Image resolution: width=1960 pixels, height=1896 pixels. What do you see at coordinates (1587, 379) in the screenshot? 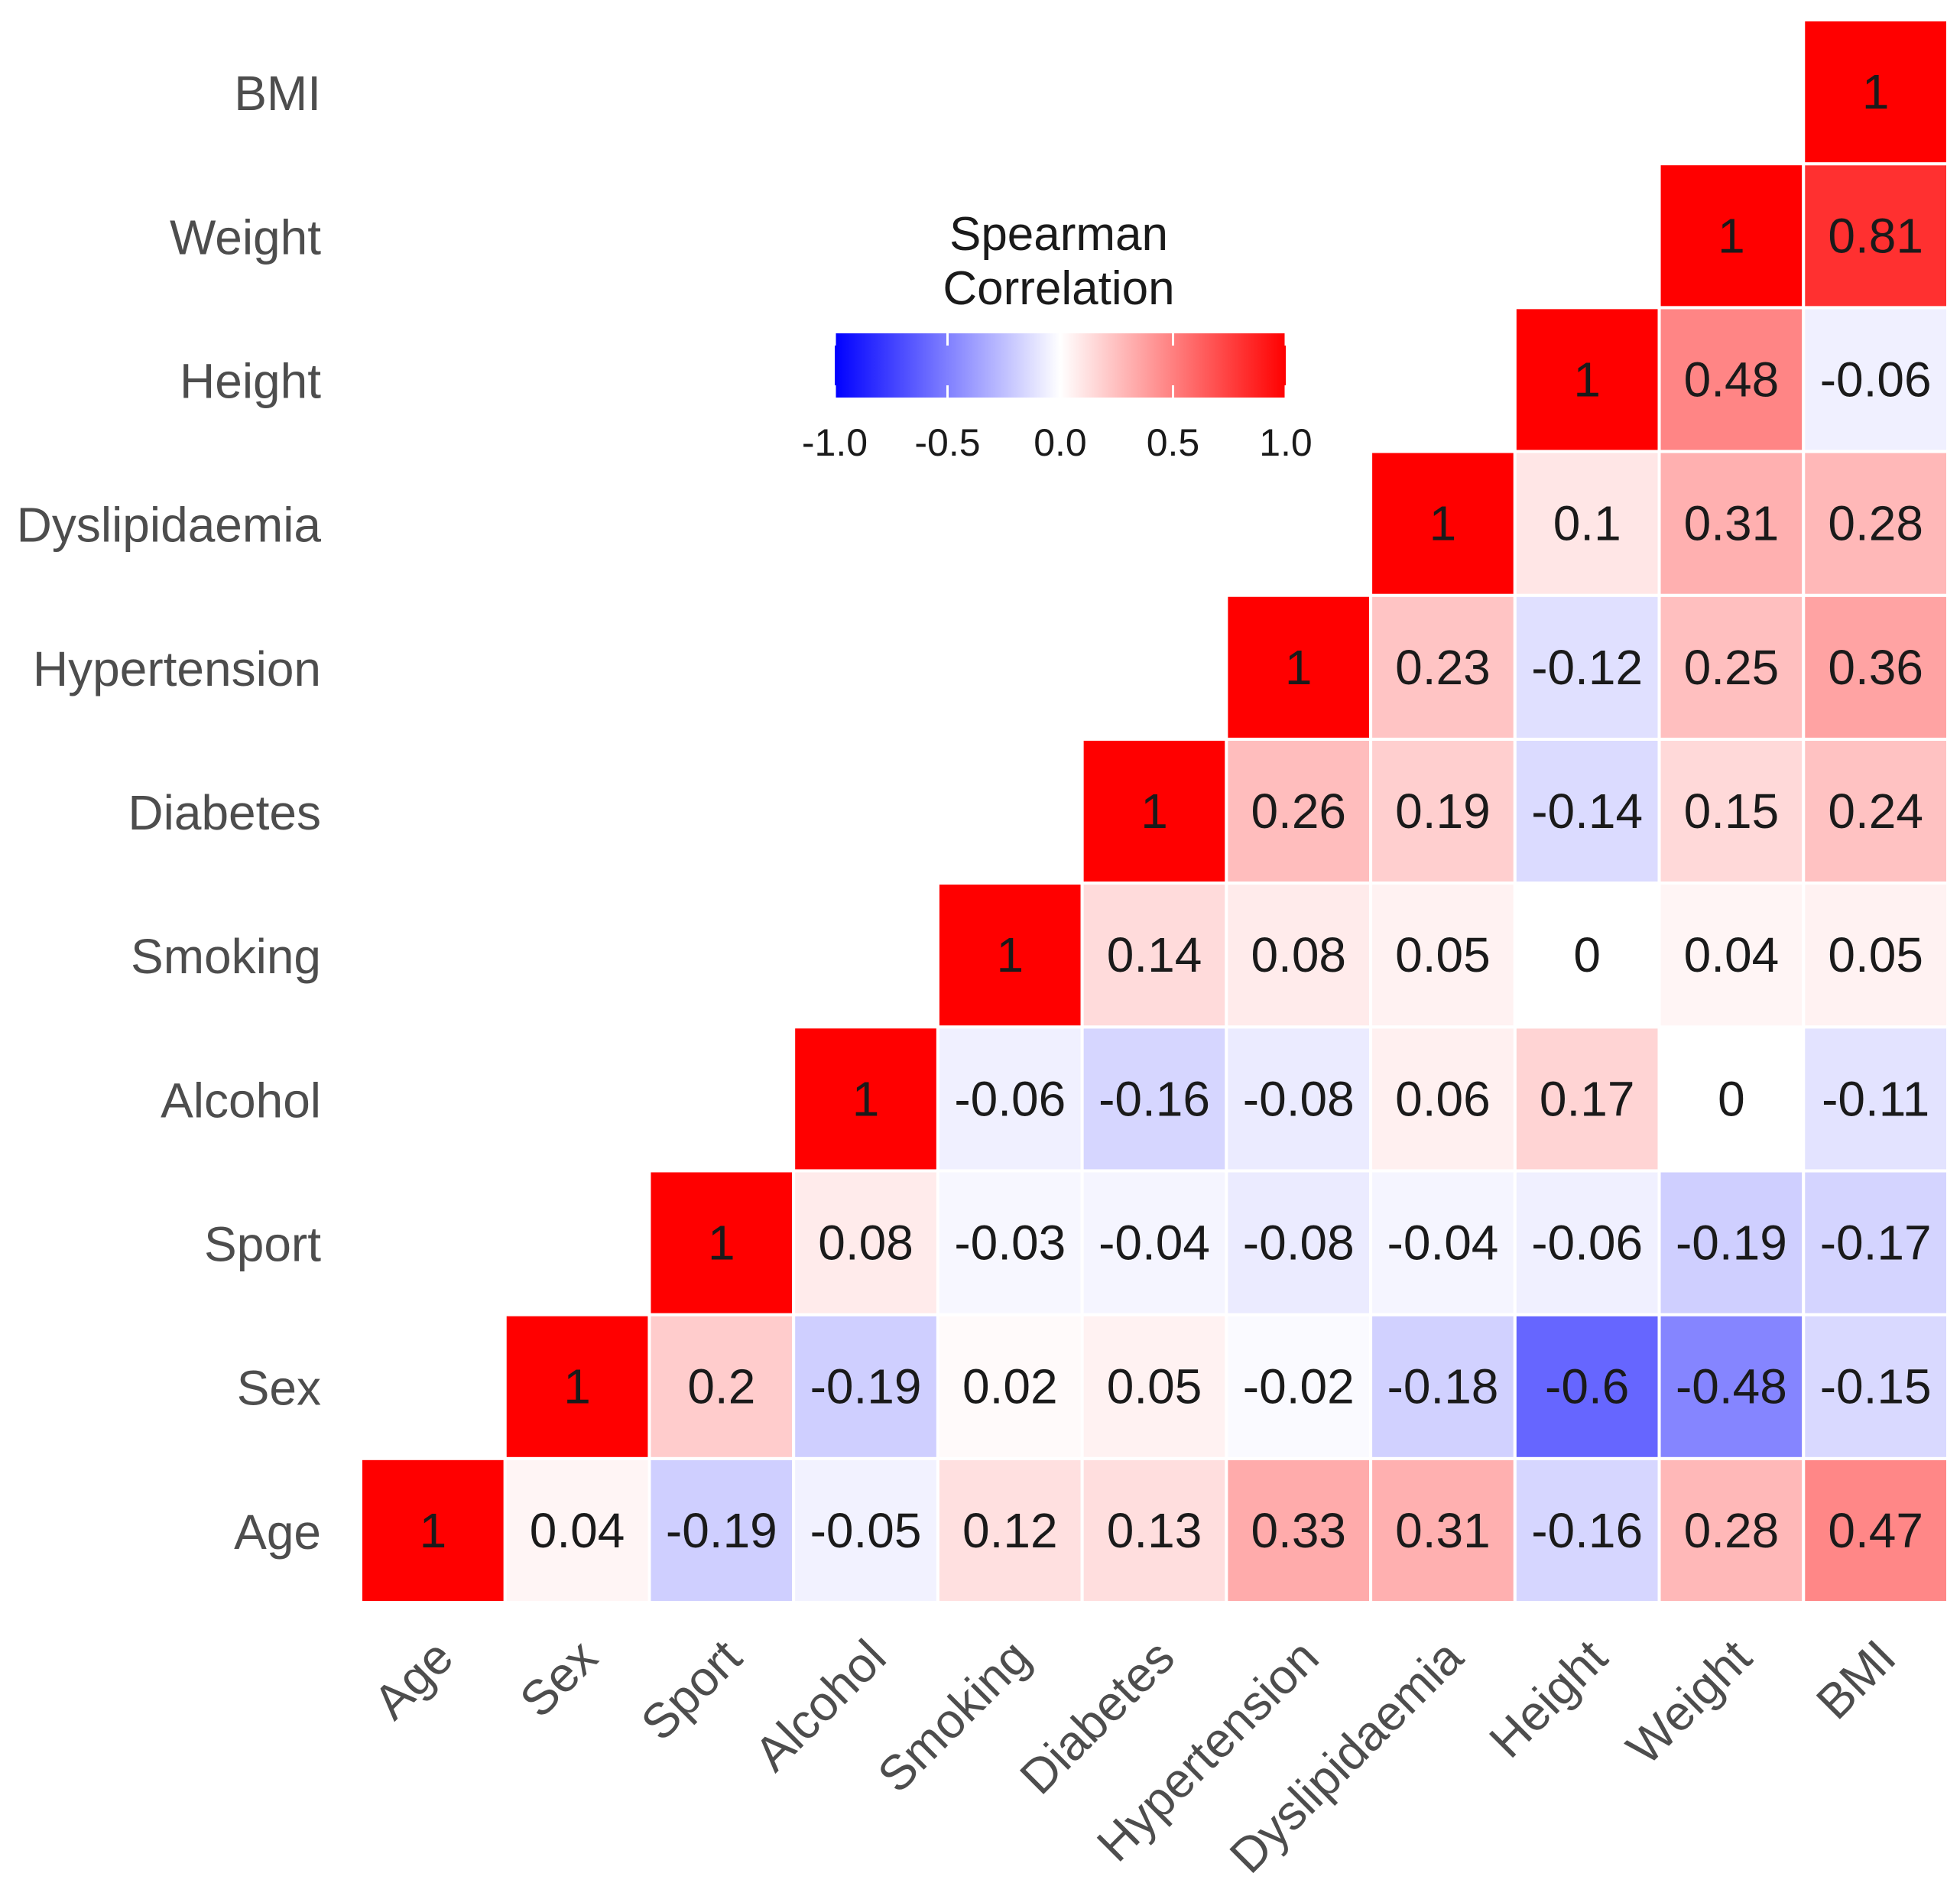
I see `heatmap-cell-label-height-height: 1` at bounding box center [1587, 379].